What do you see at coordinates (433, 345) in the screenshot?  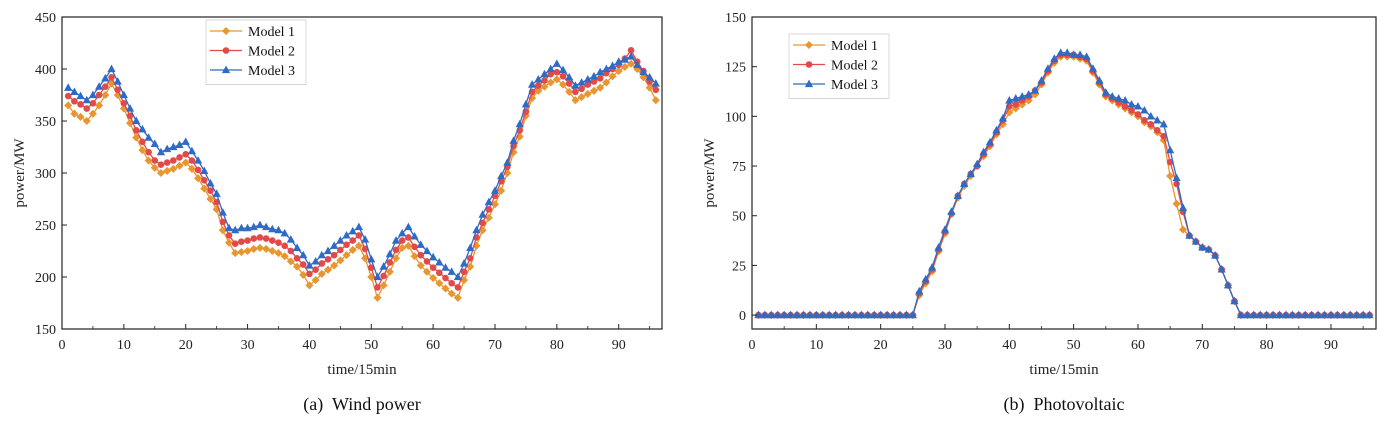 I see `wind-power-x-tick-label: 60` at bounding box center [433, 345].